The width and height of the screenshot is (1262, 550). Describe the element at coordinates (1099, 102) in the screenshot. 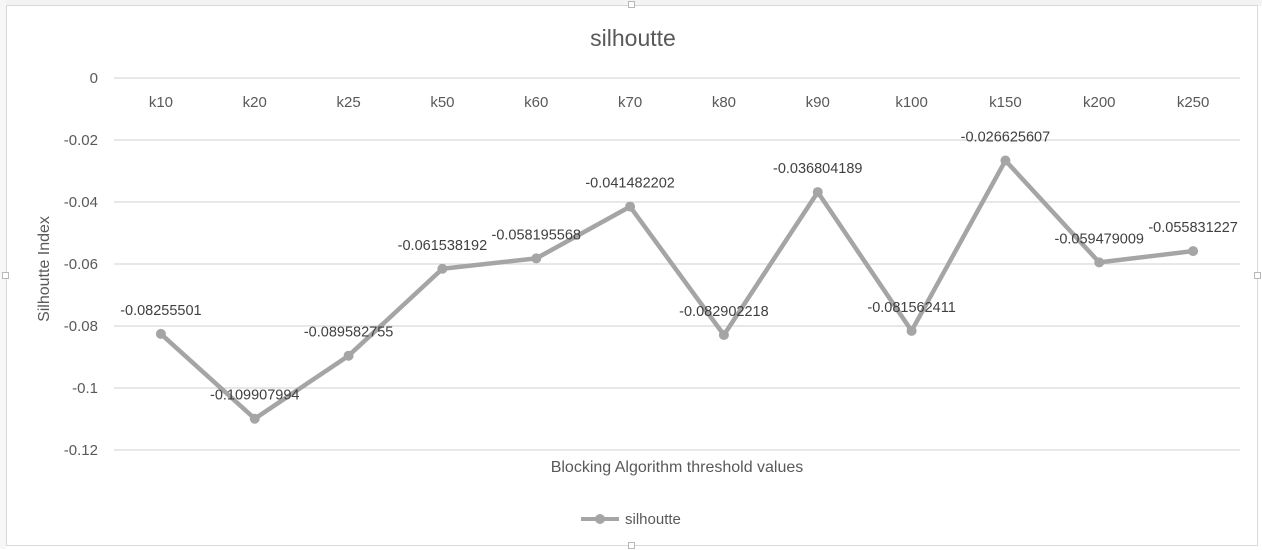

I see `x-tick-label: k200` at that location.